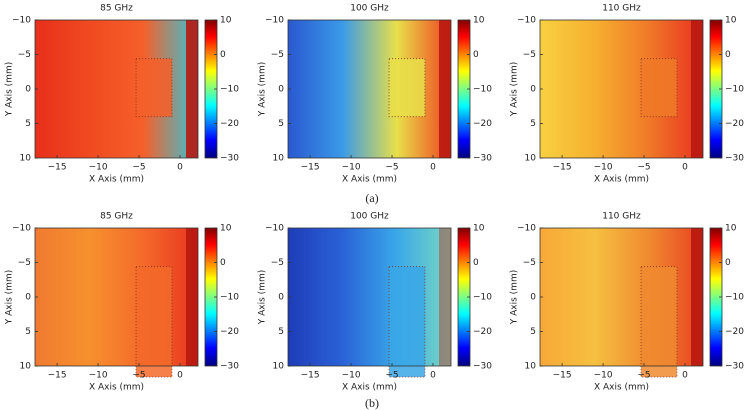 The image size is (745, 410). I want to click on caption: (a), so click(371, 198).